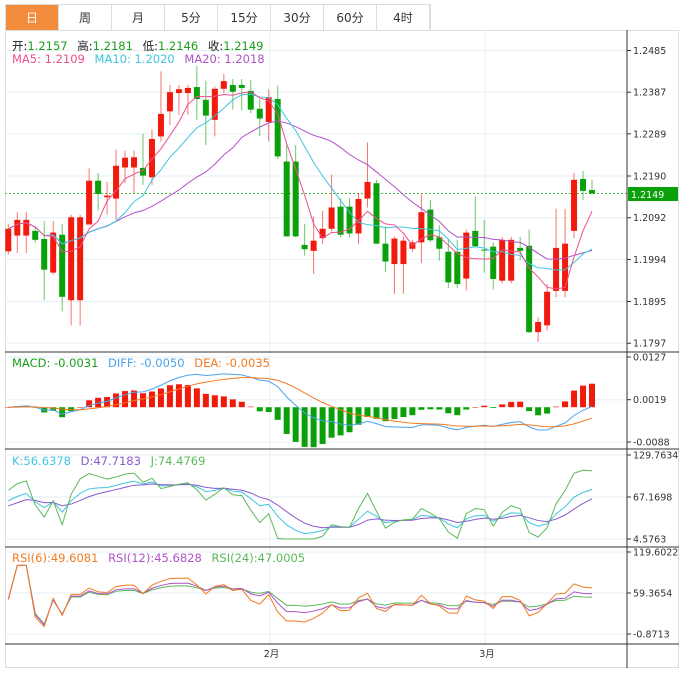 This screenshot has height=673, width=685. Describe the element at coordinates (652, 594) in the screenshot. I see `rsi-tick-label: 59.3654` at that location.